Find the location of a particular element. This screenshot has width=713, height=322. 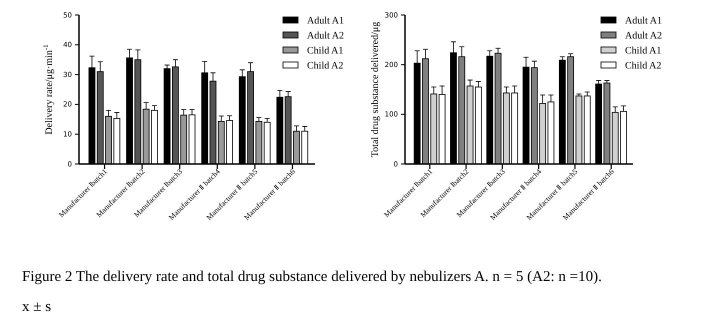

text: x ± s is located at coordinates (37, 307).